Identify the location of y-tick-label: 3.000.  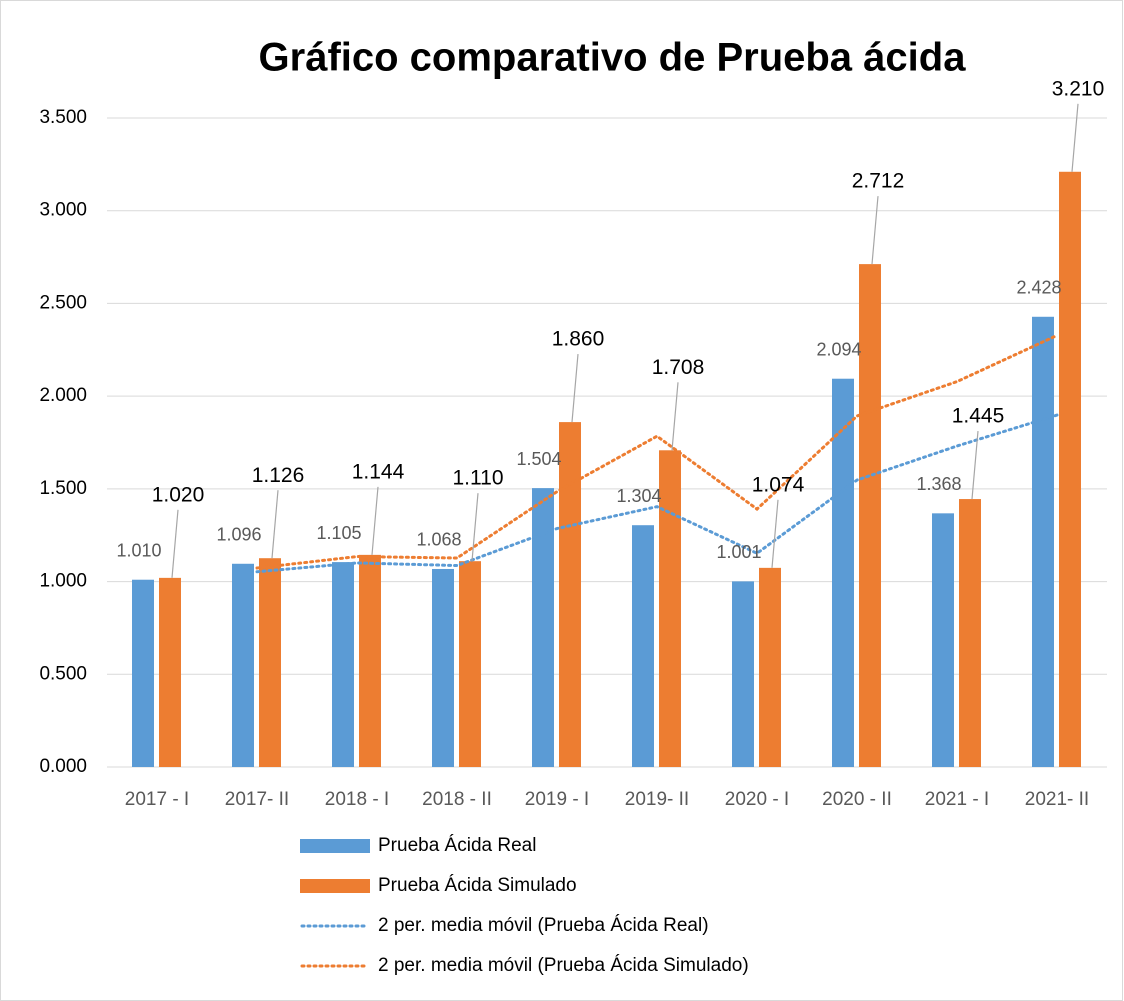
(63, 210).